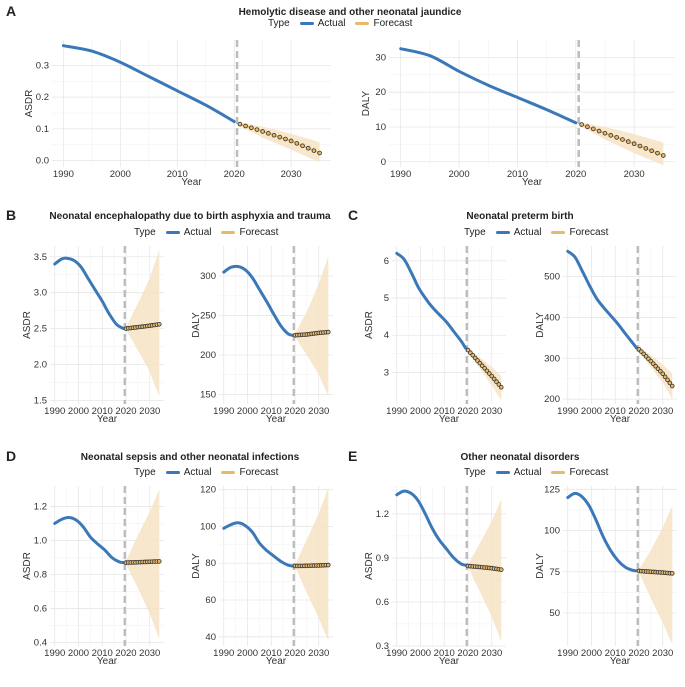 The image size is (685, 687). Describe the element at coordinates (42, 97) in the screenshot. I see `y-tick-label: 0.2` at that location.